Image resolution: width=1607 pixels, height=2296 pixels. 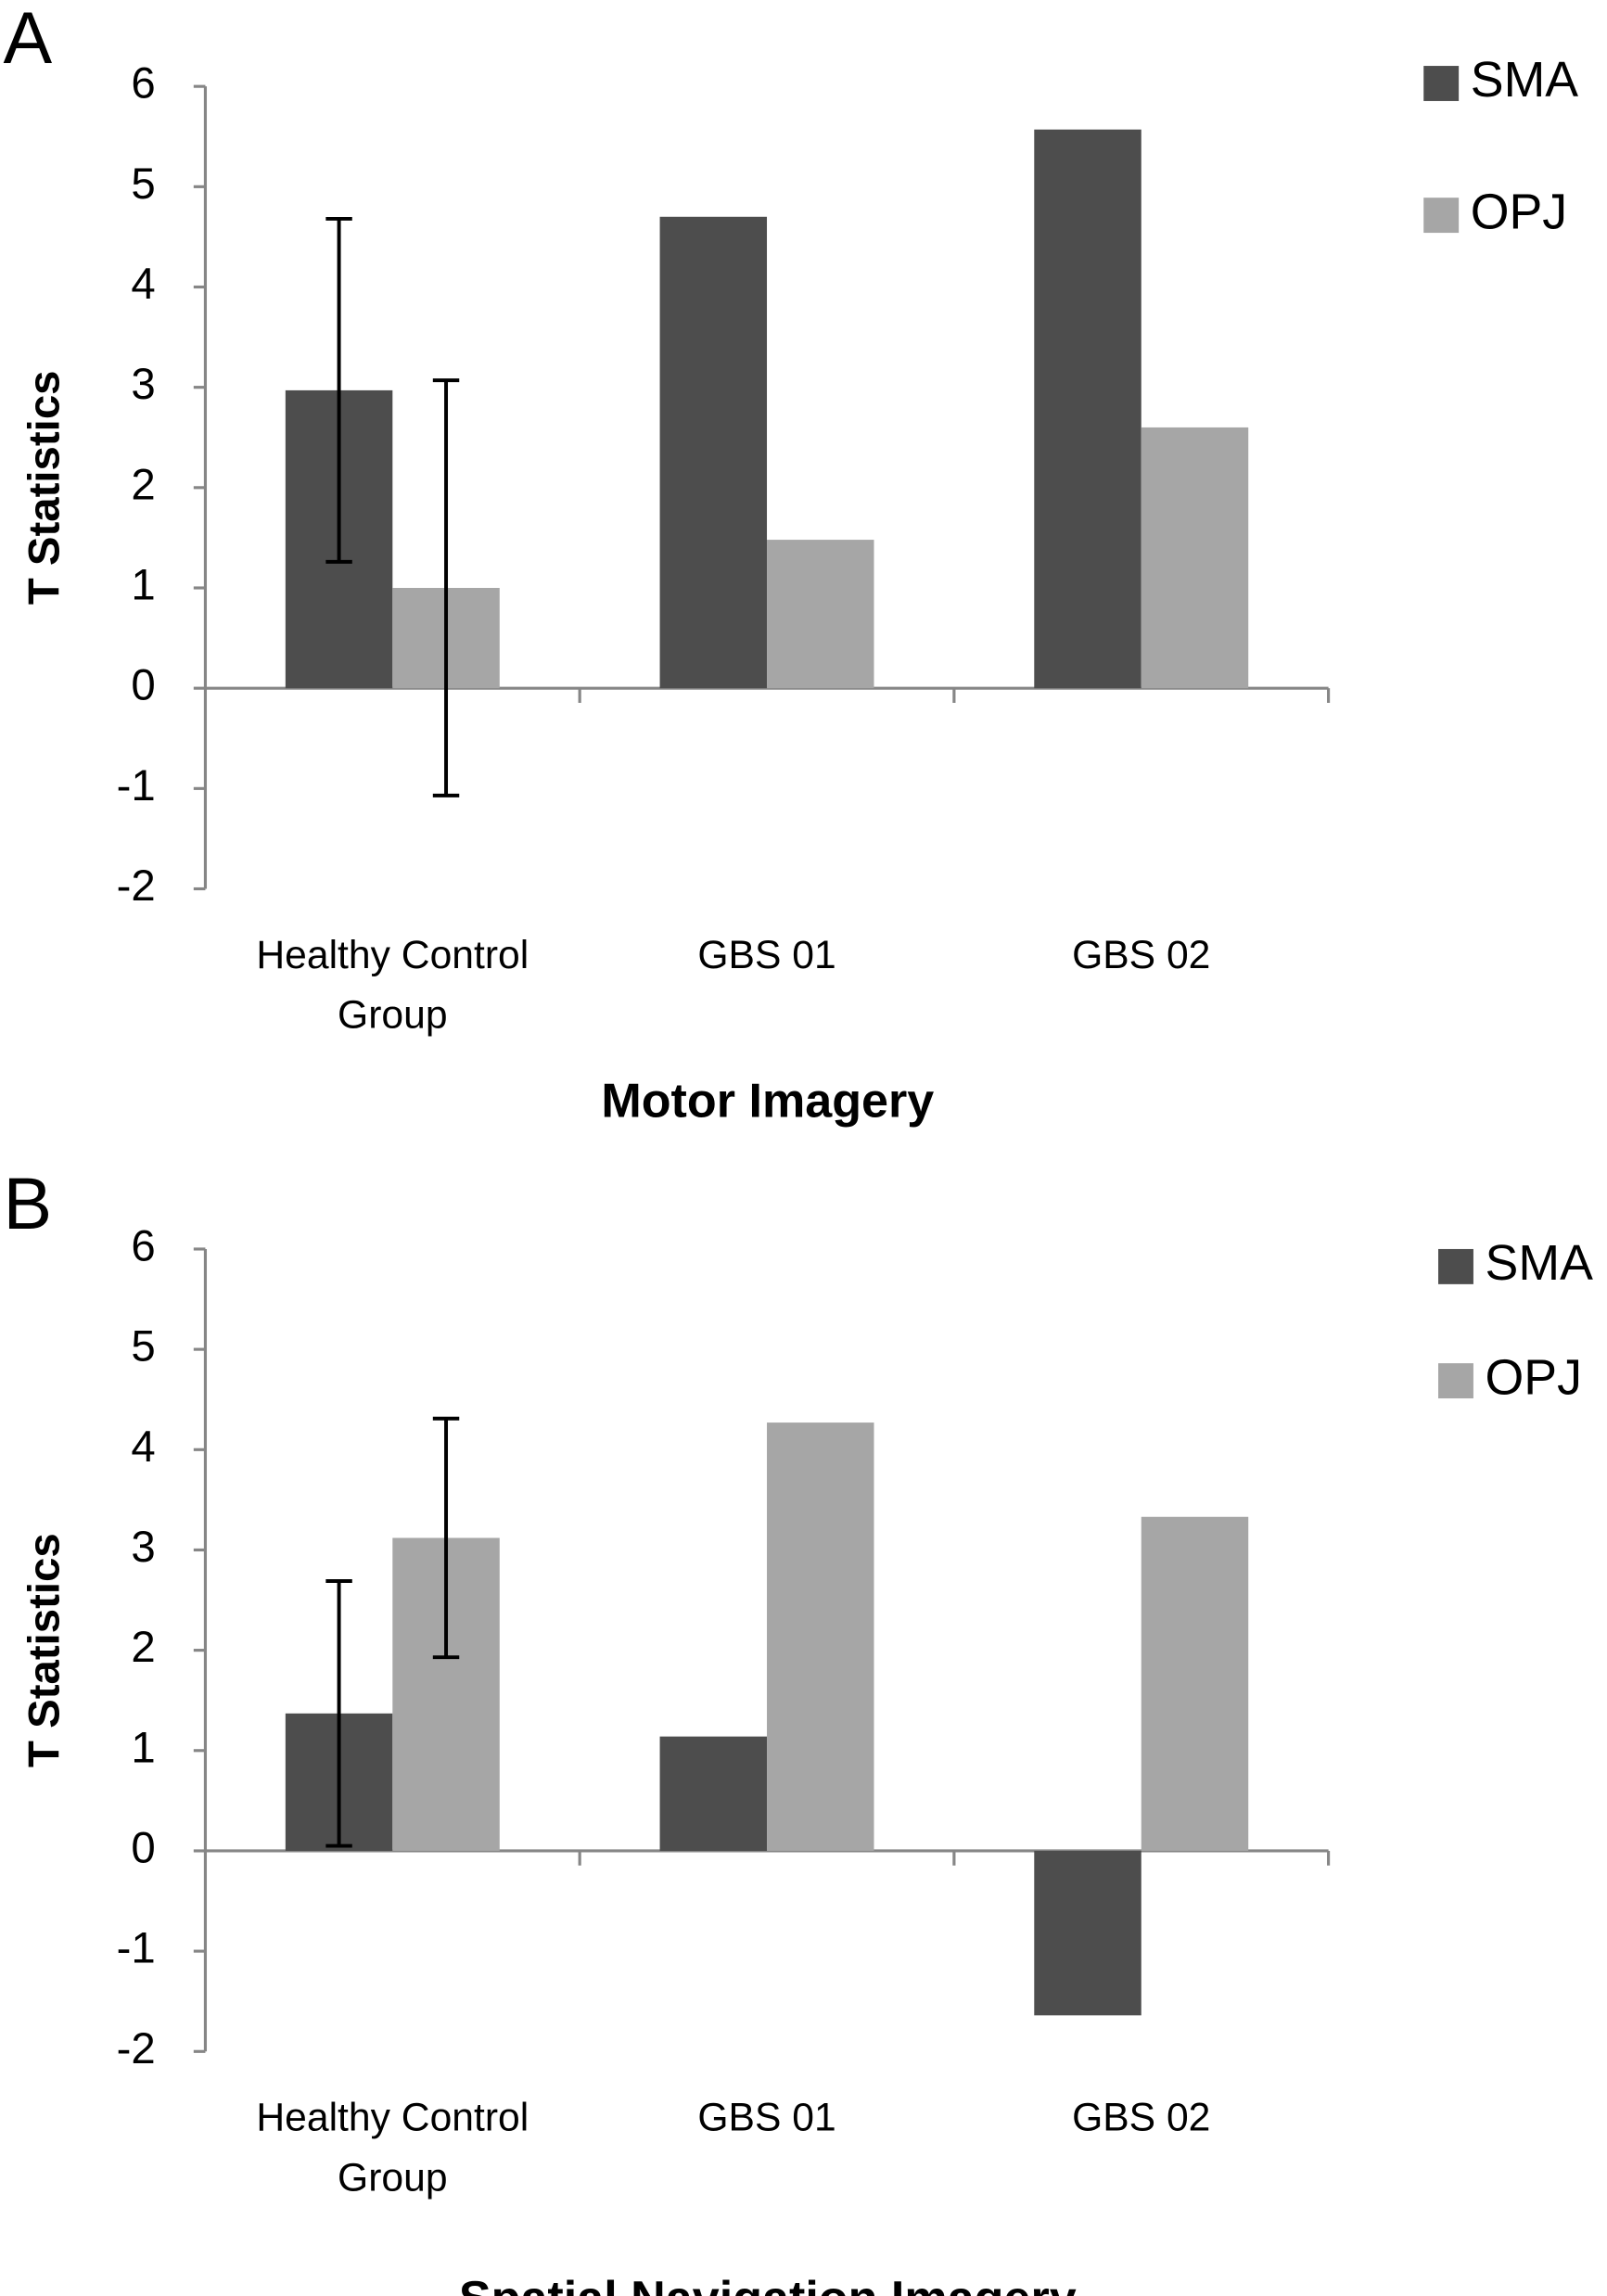 I want to click on panel-label: A, so click(x=28, y=39).